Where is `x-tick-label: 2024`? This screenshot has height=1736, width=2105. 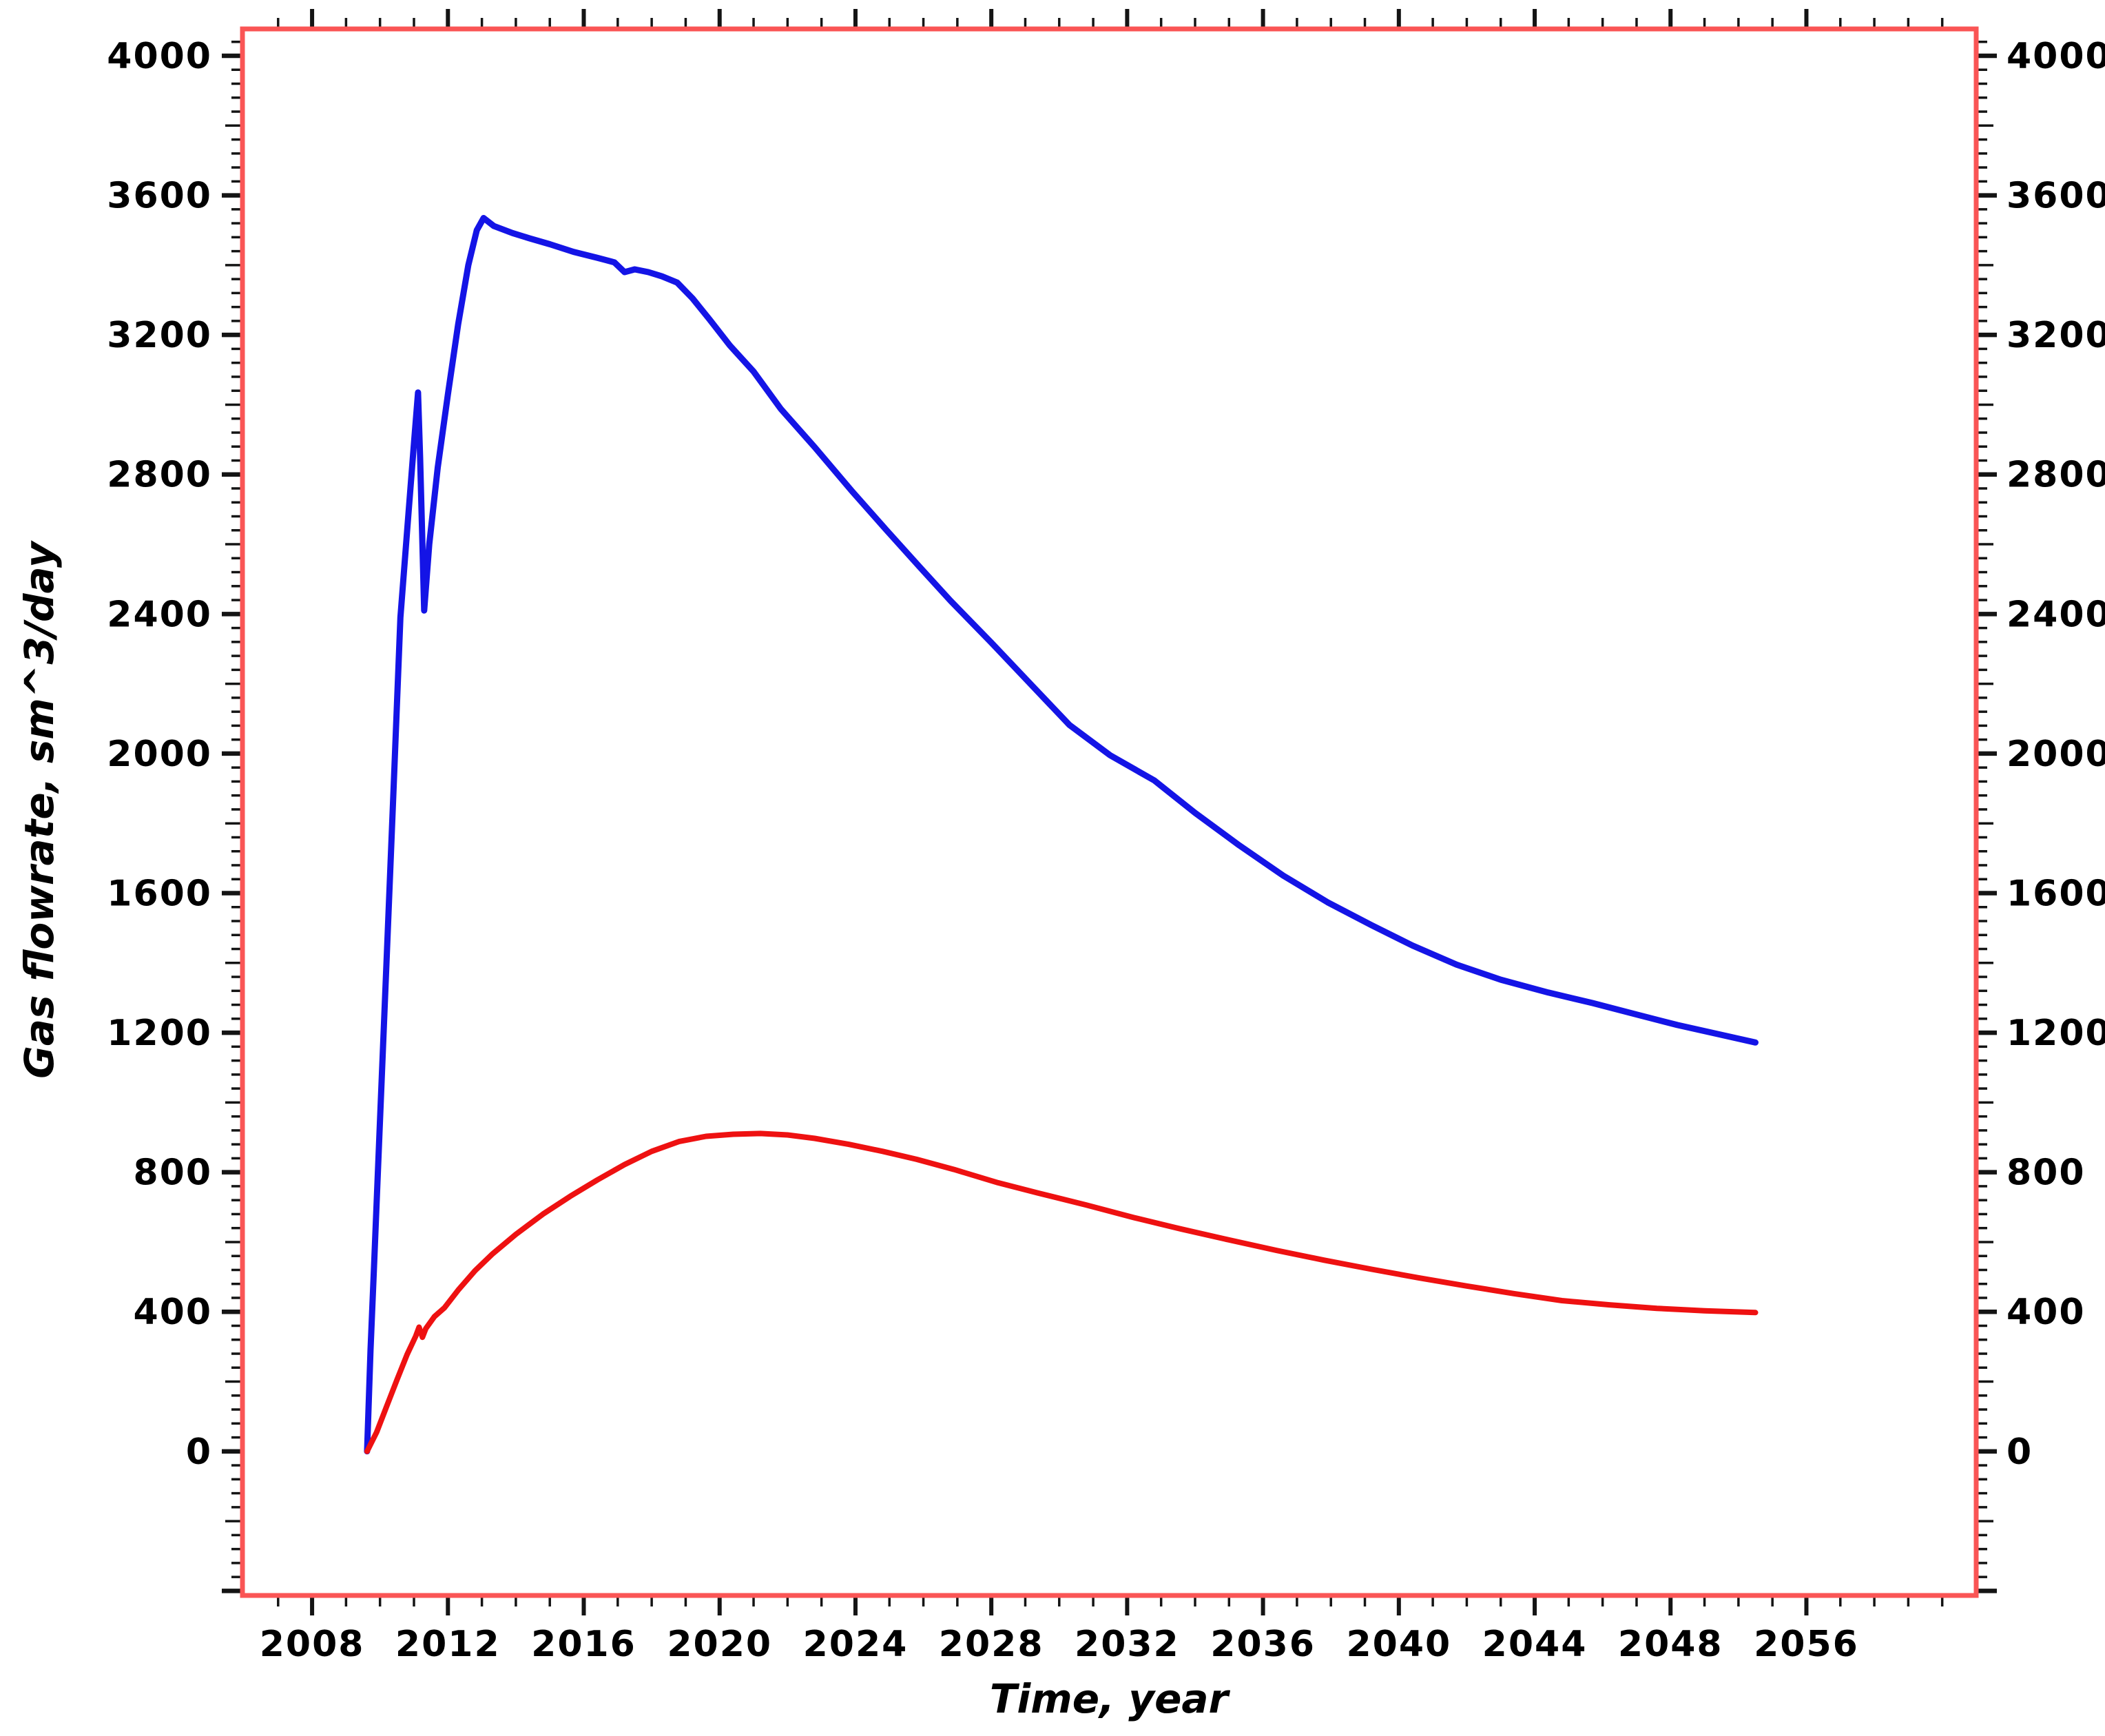 x-tick-label: 2024 is located at coordinates (856, 1645).